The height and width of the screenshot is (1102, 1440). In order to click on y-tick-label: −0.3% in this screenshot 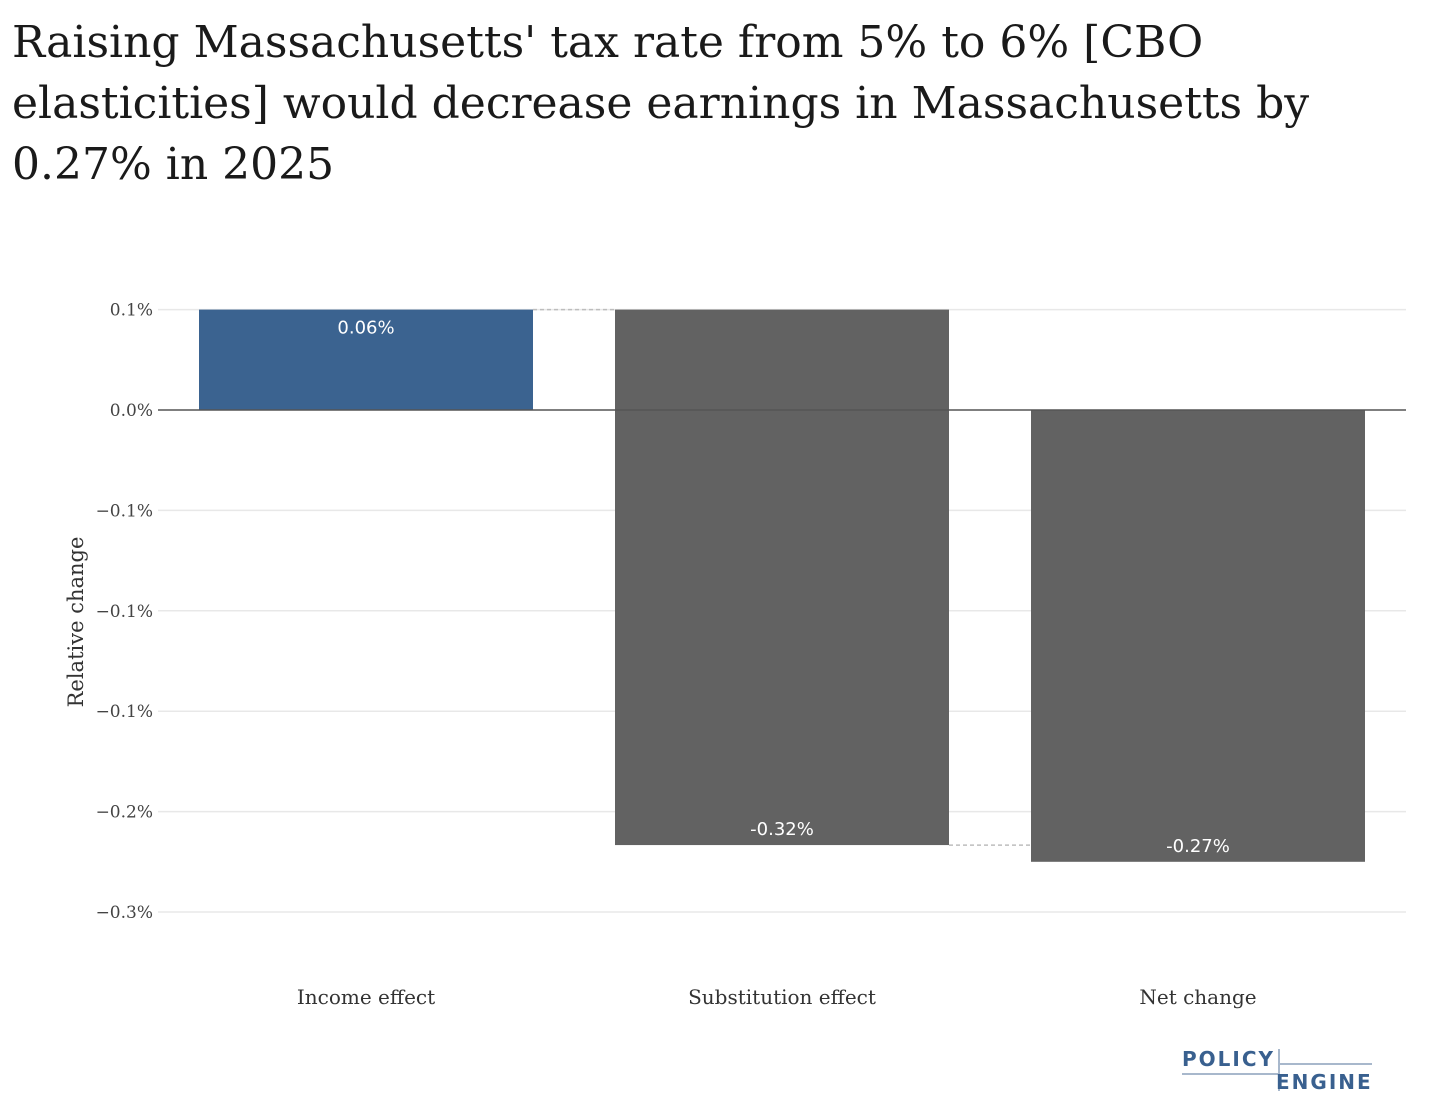, I will do `click(124, 913)`.